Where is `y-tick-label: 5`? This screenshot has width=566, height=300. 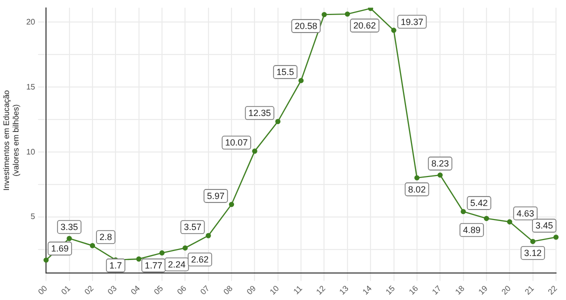
y-tick-label: 5 is located at coordinates (33, 217).